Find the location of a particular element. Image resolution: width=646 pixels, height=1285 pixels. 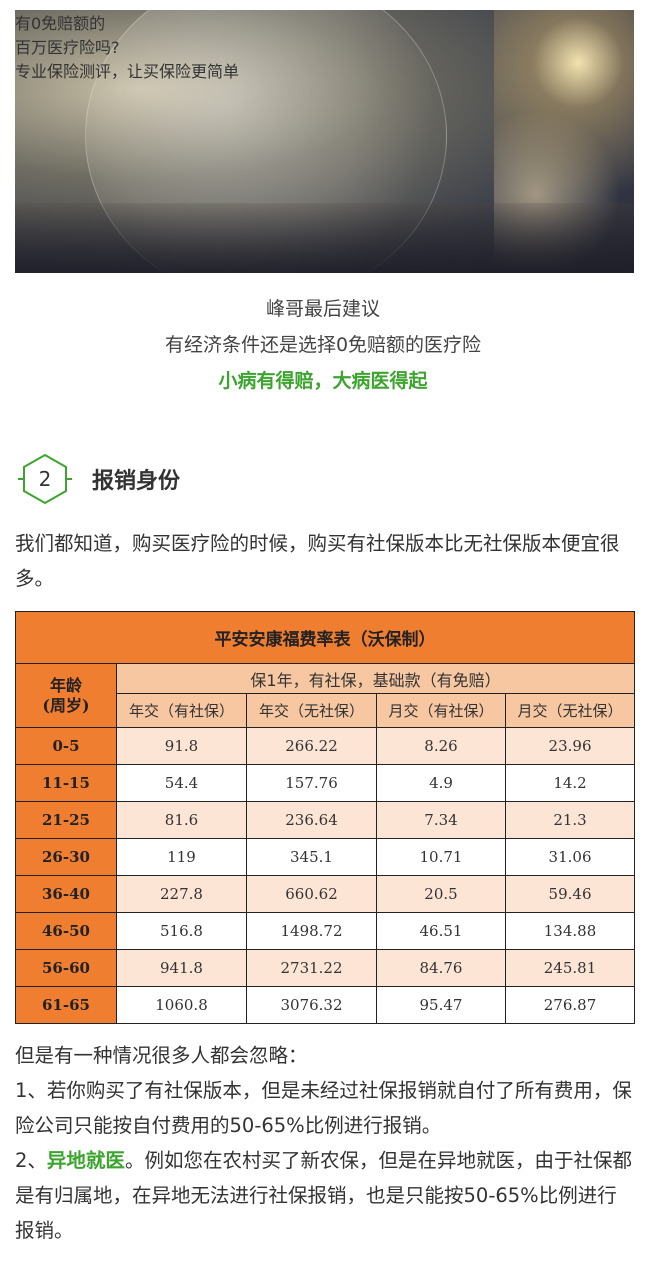

rate-cell: 14.2 is located at coordinates (570, 783).